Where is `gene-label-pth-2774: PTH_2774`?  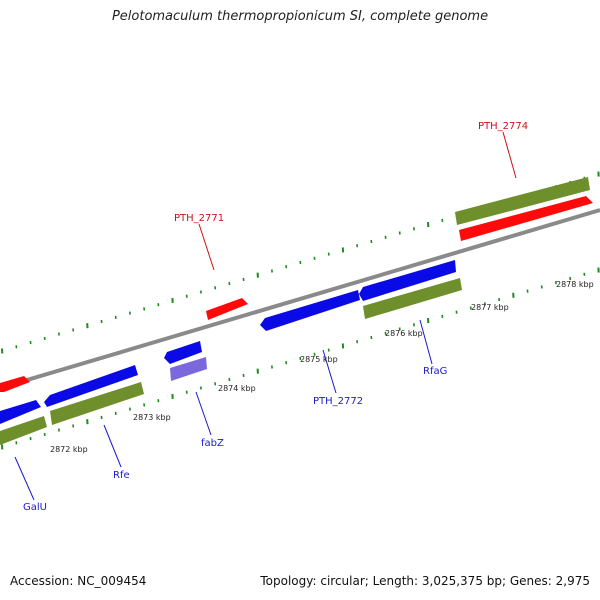
gene-label-pth-2774: PTH_2774 is located at coordinates (503, 126).